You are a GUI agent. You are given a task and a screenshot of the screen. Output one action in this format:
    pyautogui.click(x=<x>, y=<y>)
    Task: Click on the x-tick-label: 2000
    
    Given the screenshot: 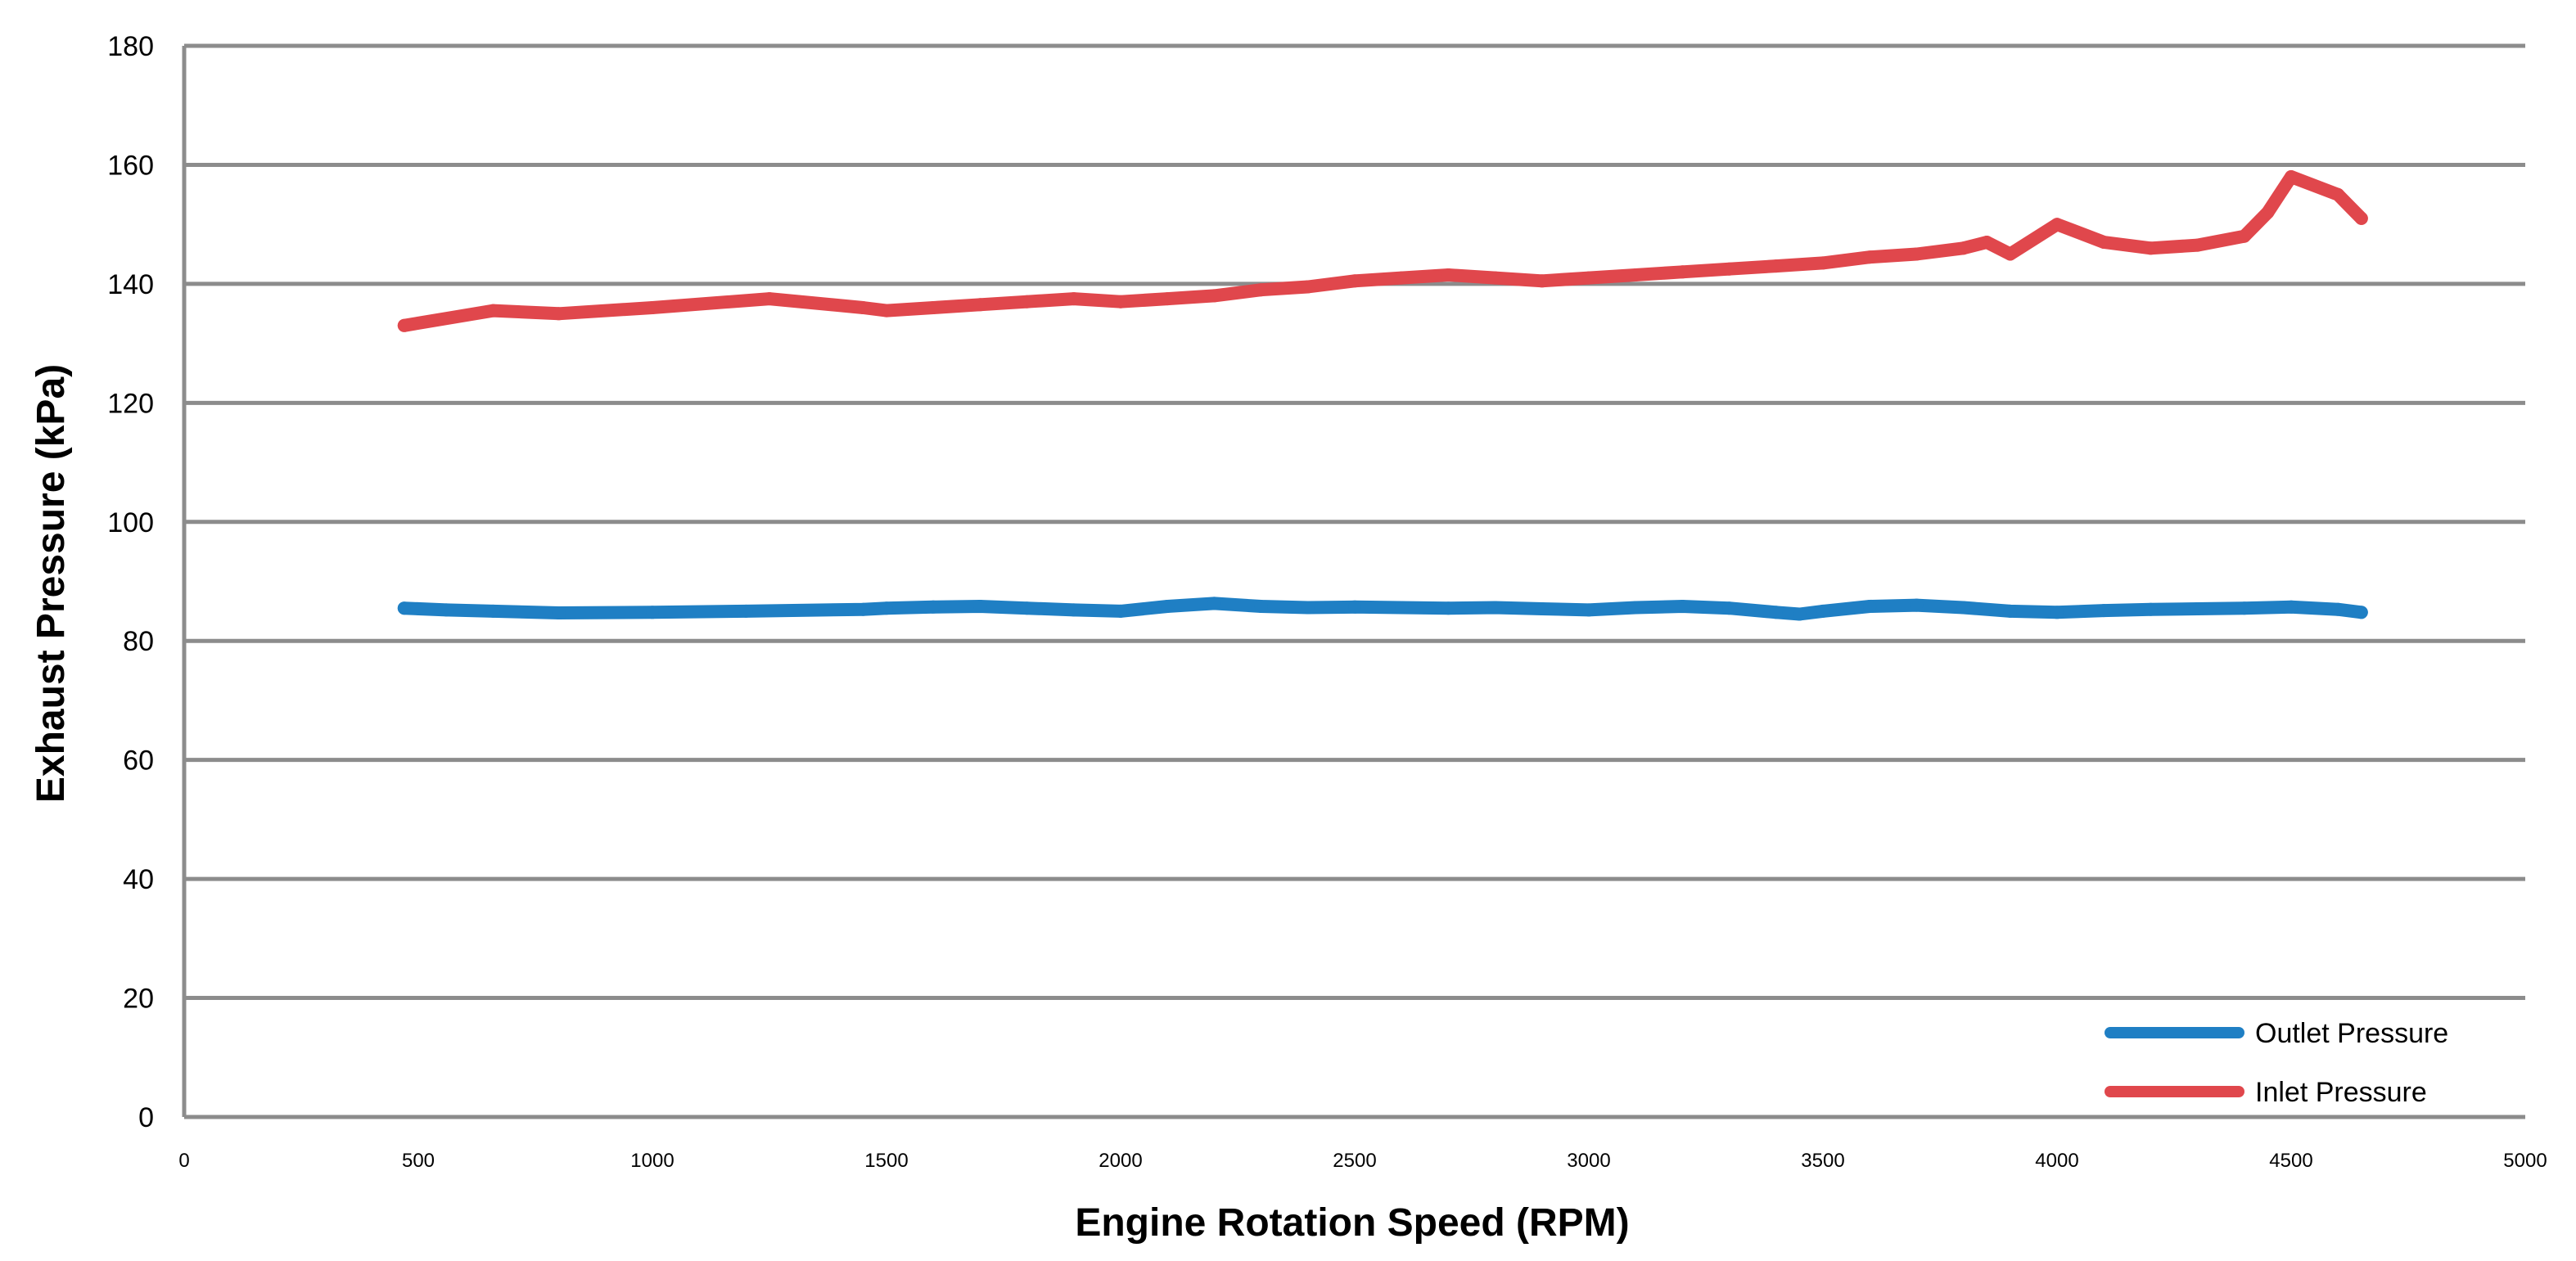 What is the action you would take?
    pyautogui.click(x=1120, y=1161)
    